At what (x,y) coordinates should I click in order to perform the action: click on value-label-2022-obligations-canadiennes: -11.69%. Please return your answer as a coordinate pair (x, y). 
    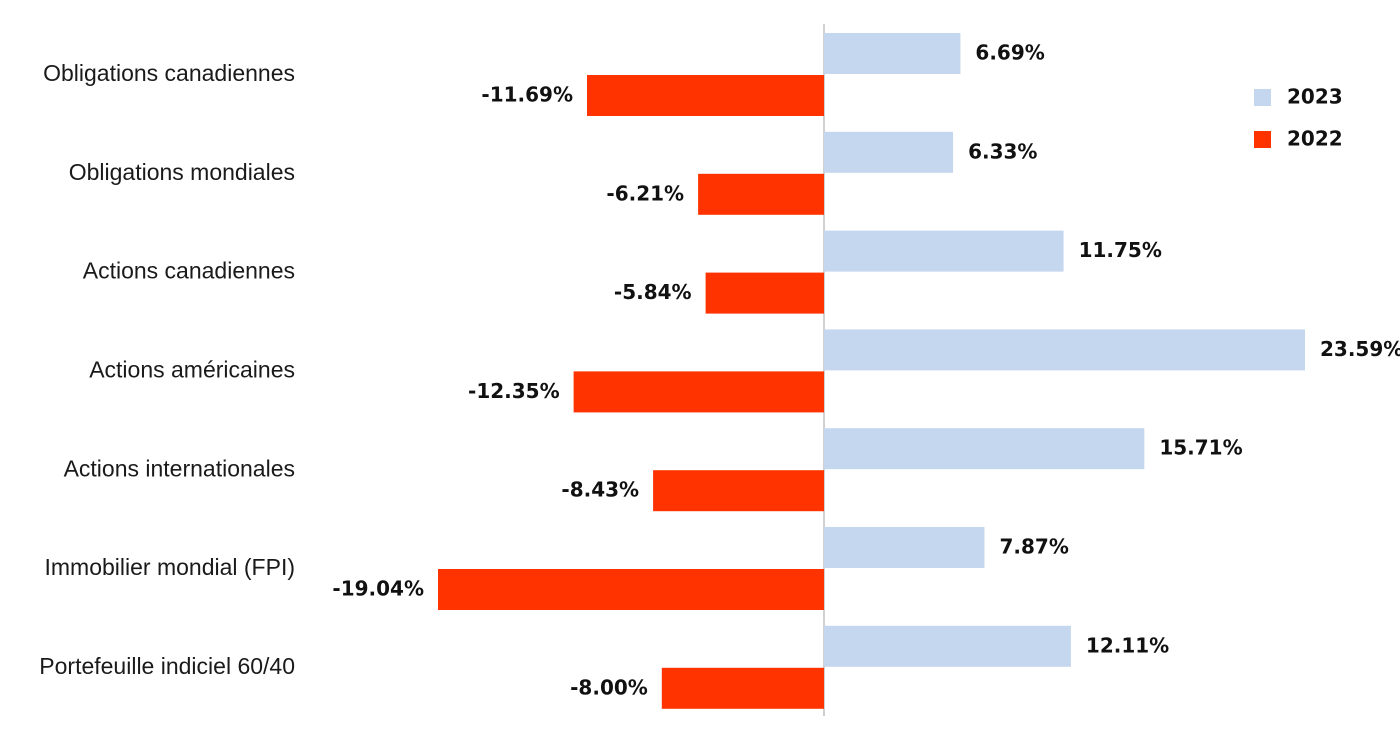
    Looking at the image, I should click on (527, 95).